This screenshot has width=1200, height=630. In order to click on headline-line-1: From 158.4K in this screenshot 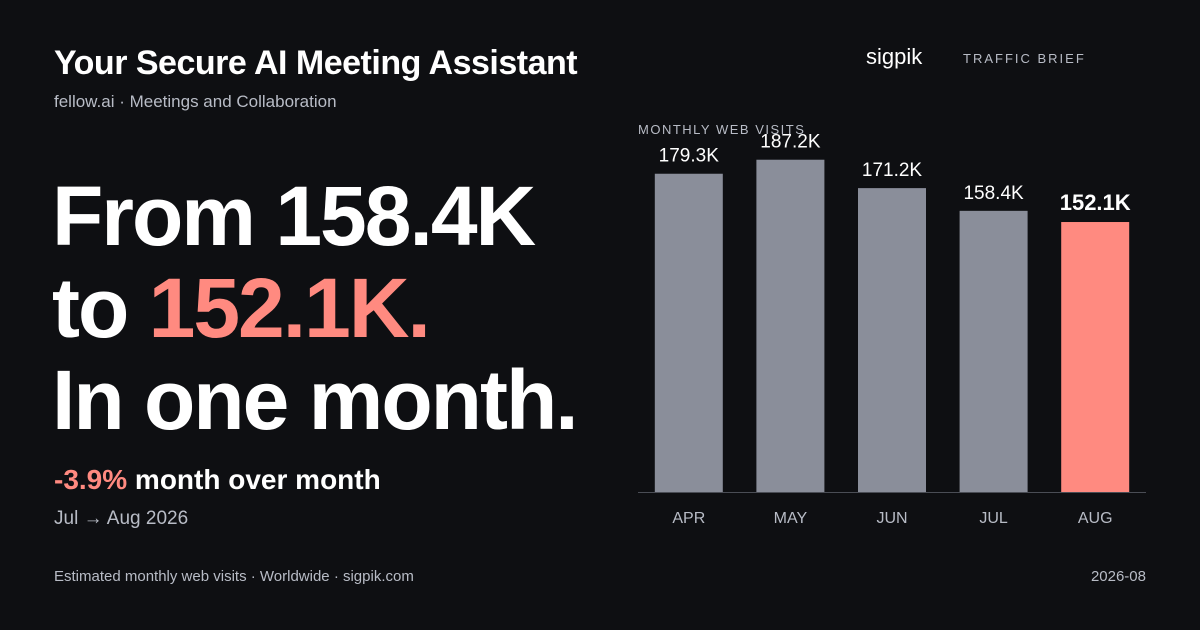, I will do `click(294, 216)`.